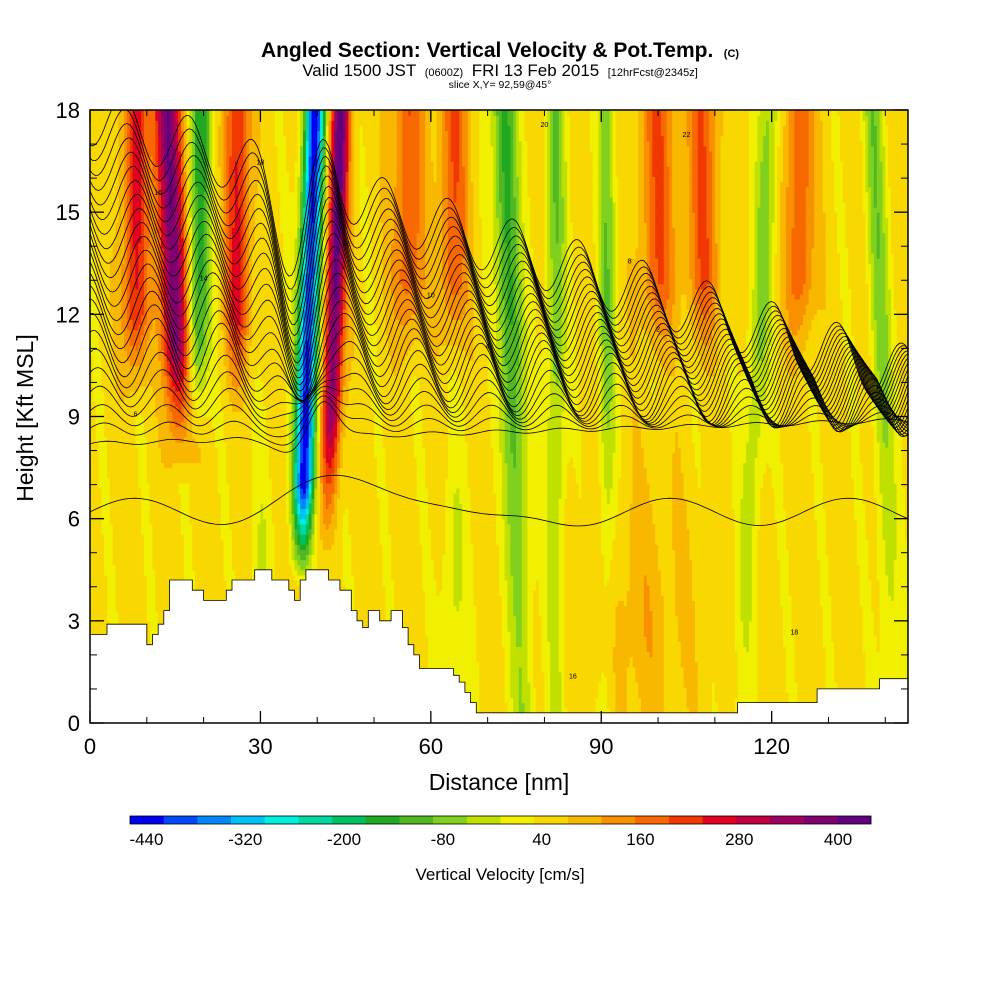  What do you see at coordinates (838, 839) in the screenshot?
I see `colorbar-tick-label: 400` at bounding box center [838, 839].